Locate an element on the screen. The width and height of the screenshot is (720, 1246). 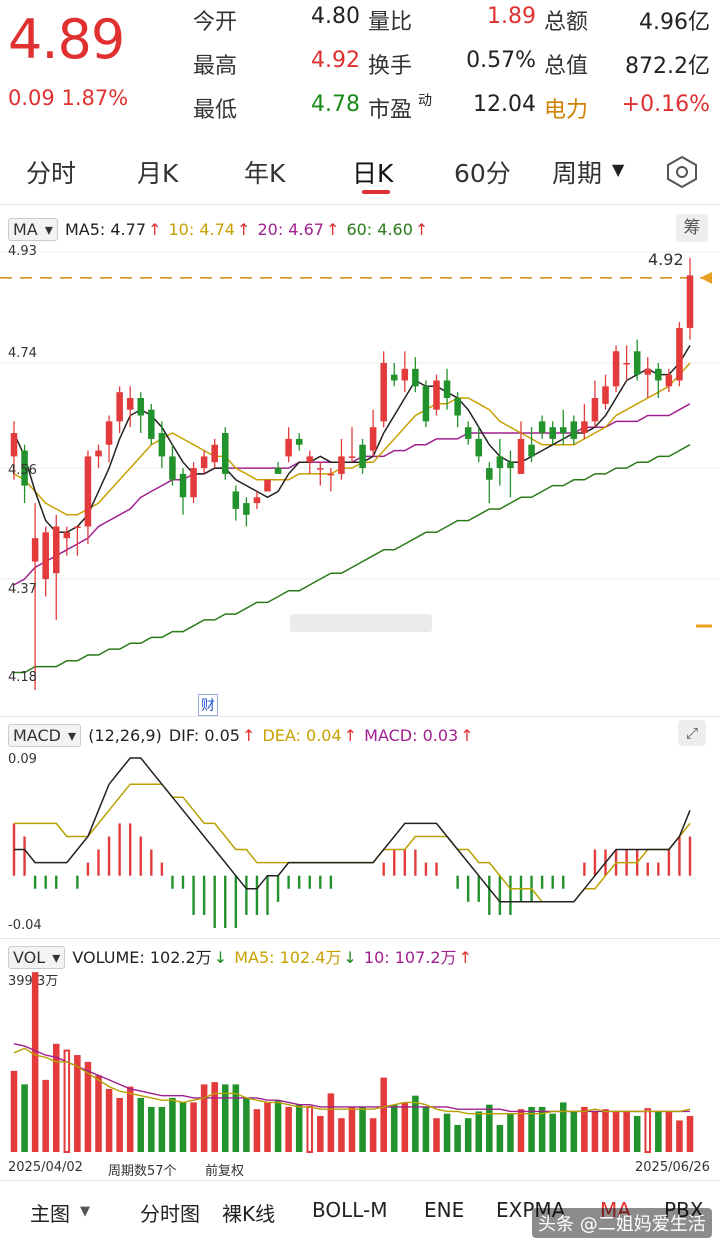
toolbar-item-5: EXPMA is located at coordinates (531, 1210).